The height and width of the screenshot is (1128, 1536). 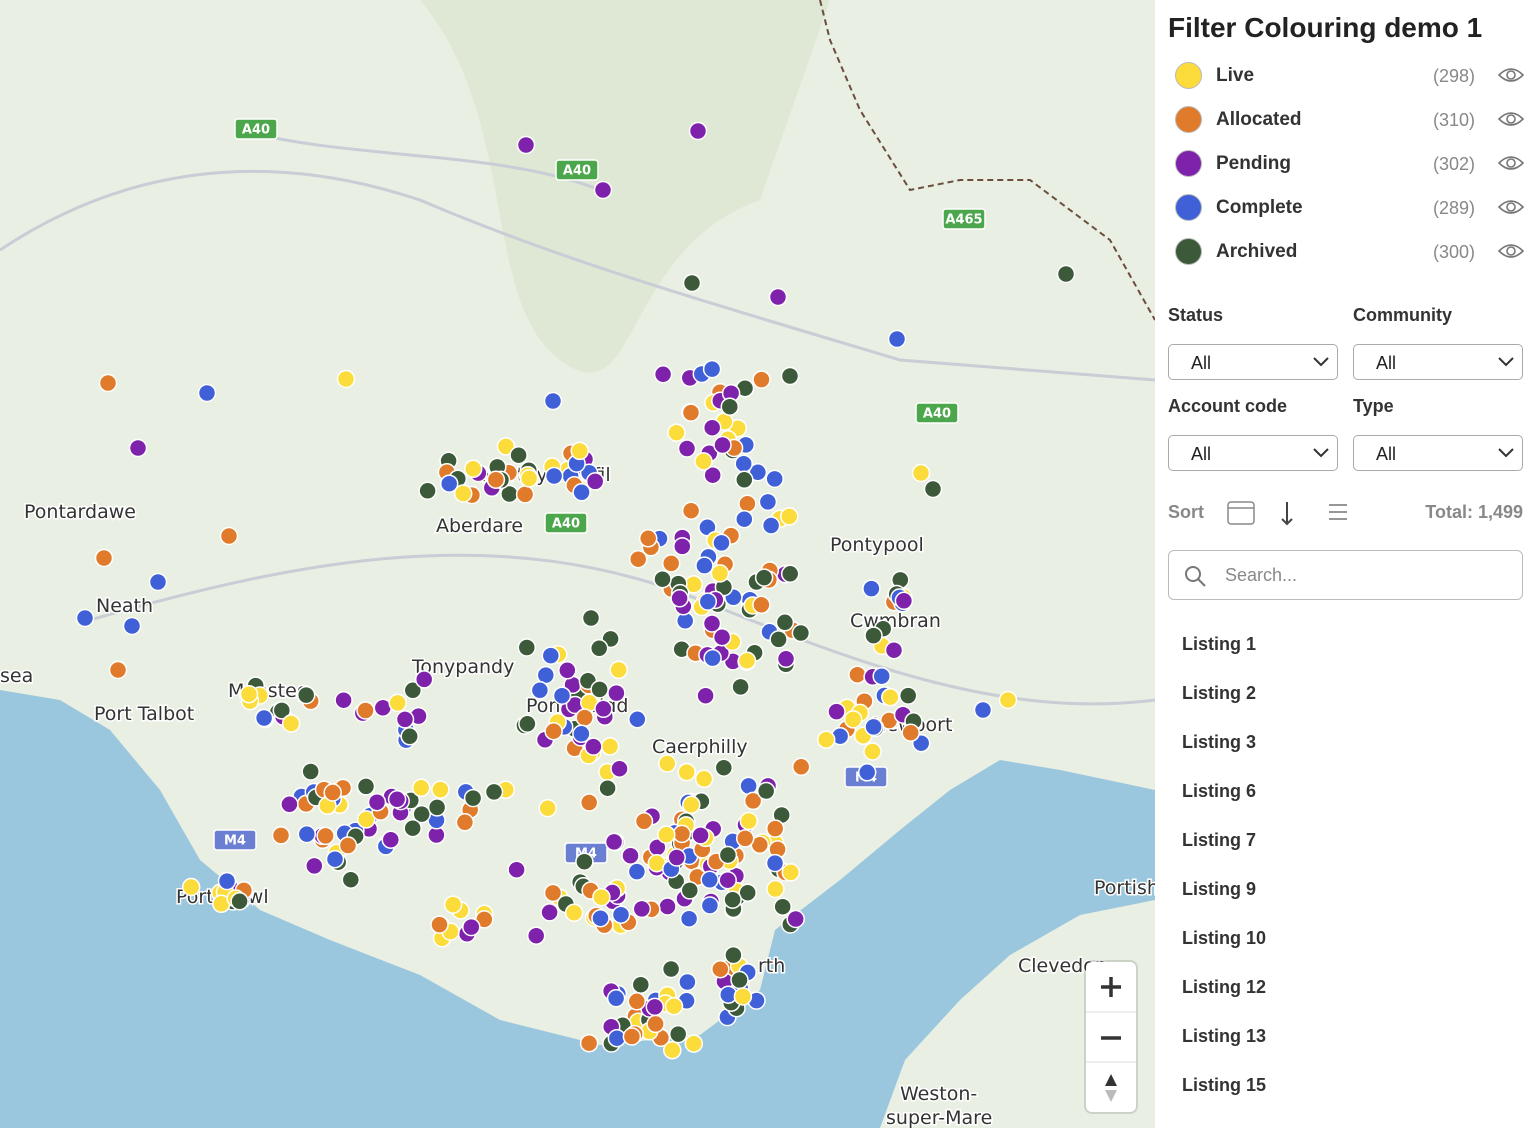 I want to click on zoom-in, so click(x=1111, y=987).